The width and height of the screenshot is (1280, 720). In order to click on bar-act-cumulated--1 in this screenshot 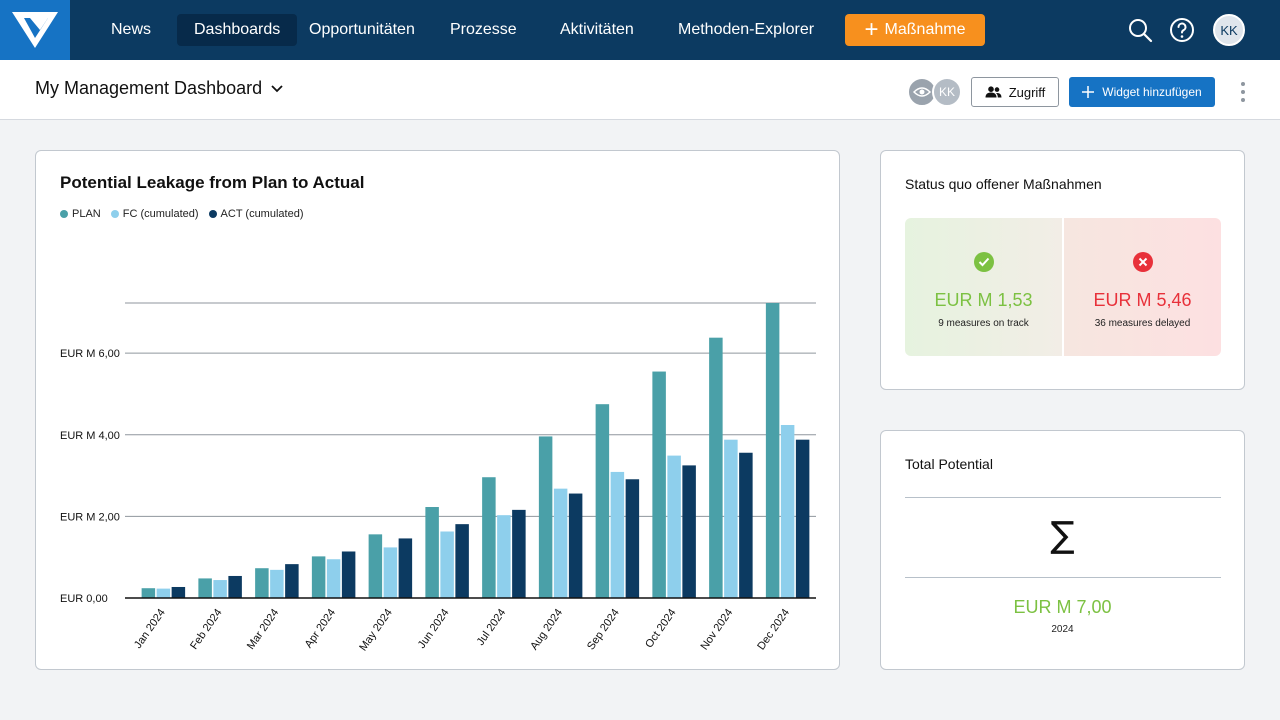, I will do `click(178, 592)`.